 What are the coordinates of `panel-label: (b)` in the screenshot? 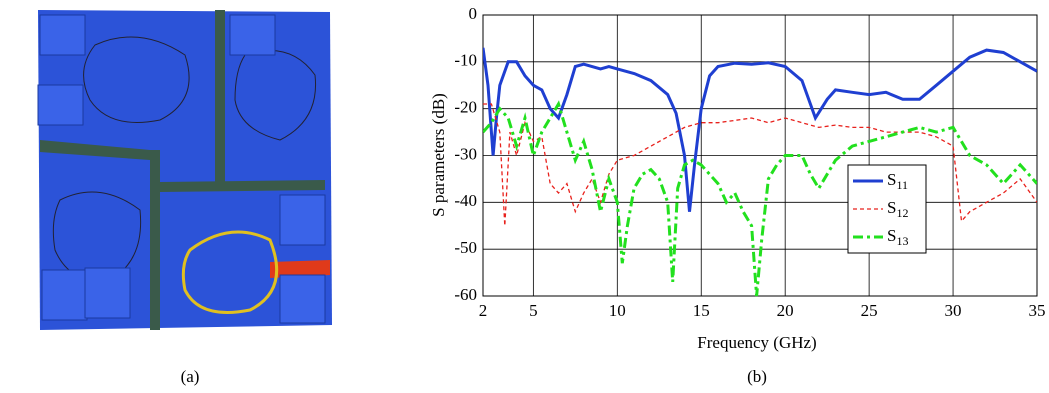 It's located at (757, 376).